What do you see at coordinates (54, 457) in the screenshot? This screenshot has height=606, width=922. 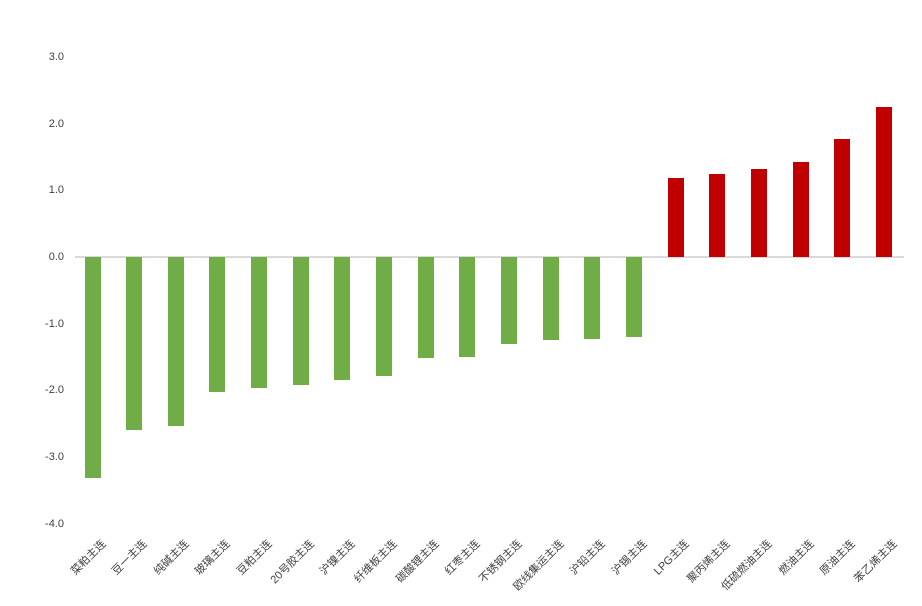 I see `y-axis-tick-label: -3.0` at bounding box center [54, 457].